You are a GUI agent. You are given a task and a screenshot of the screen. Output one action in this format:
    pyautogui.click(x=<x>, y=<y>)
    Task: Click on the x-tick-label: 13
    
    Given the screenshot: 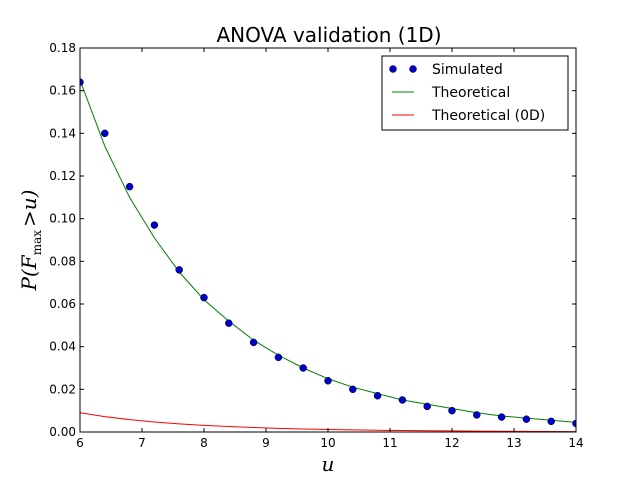 What is the action you would take?
    pyautogui.click(x=513, y=443)
    